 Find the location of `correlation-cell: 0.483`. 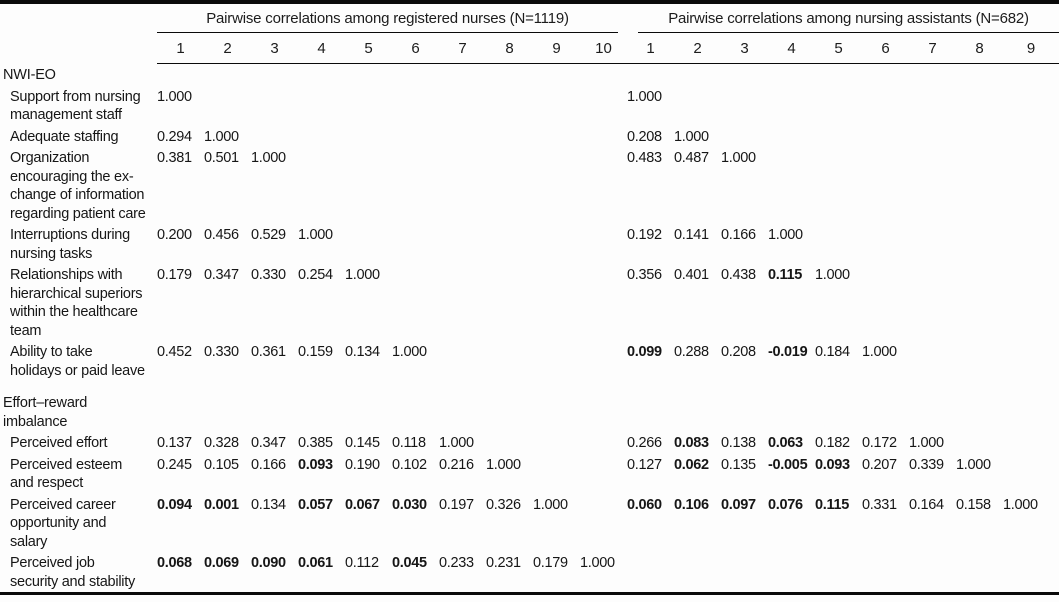

correlation-cell: 0.483 is located at coordinates (644, 158).